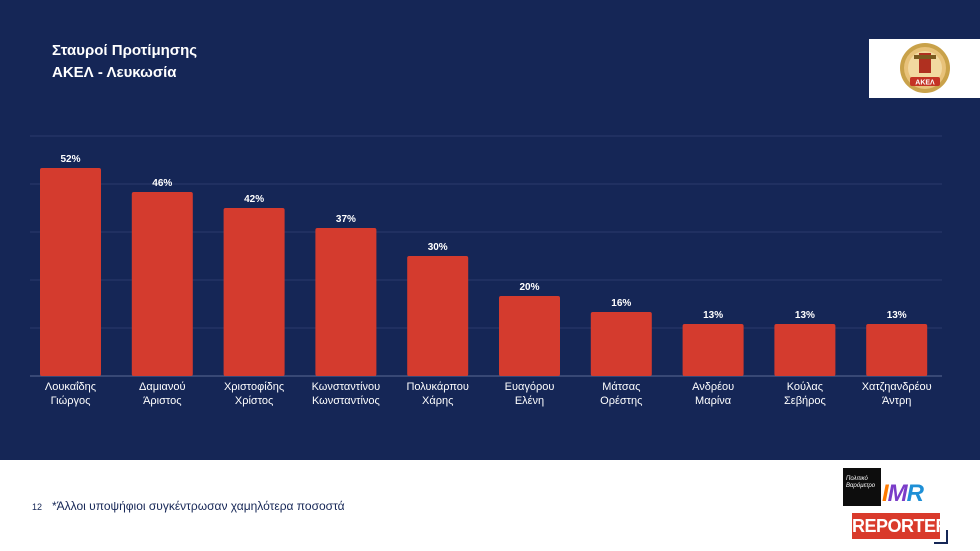 The height and width of the screenshot is (551, 980). What do you see at coordinates (897, 493) in the screenshot?
I see `imr-logo-m: M` at bounding box center [897, 493].